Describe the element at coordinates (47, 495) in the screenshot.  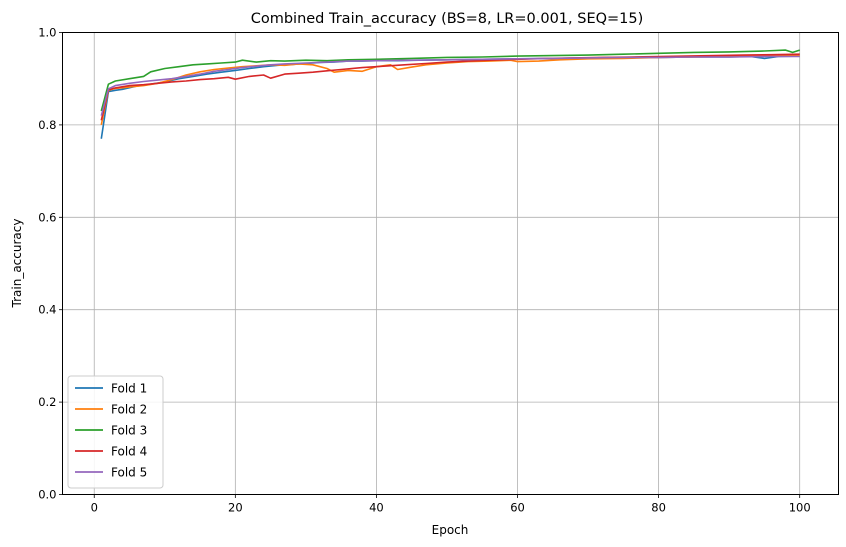
I see `y-tick-label: 0.0` at that location.